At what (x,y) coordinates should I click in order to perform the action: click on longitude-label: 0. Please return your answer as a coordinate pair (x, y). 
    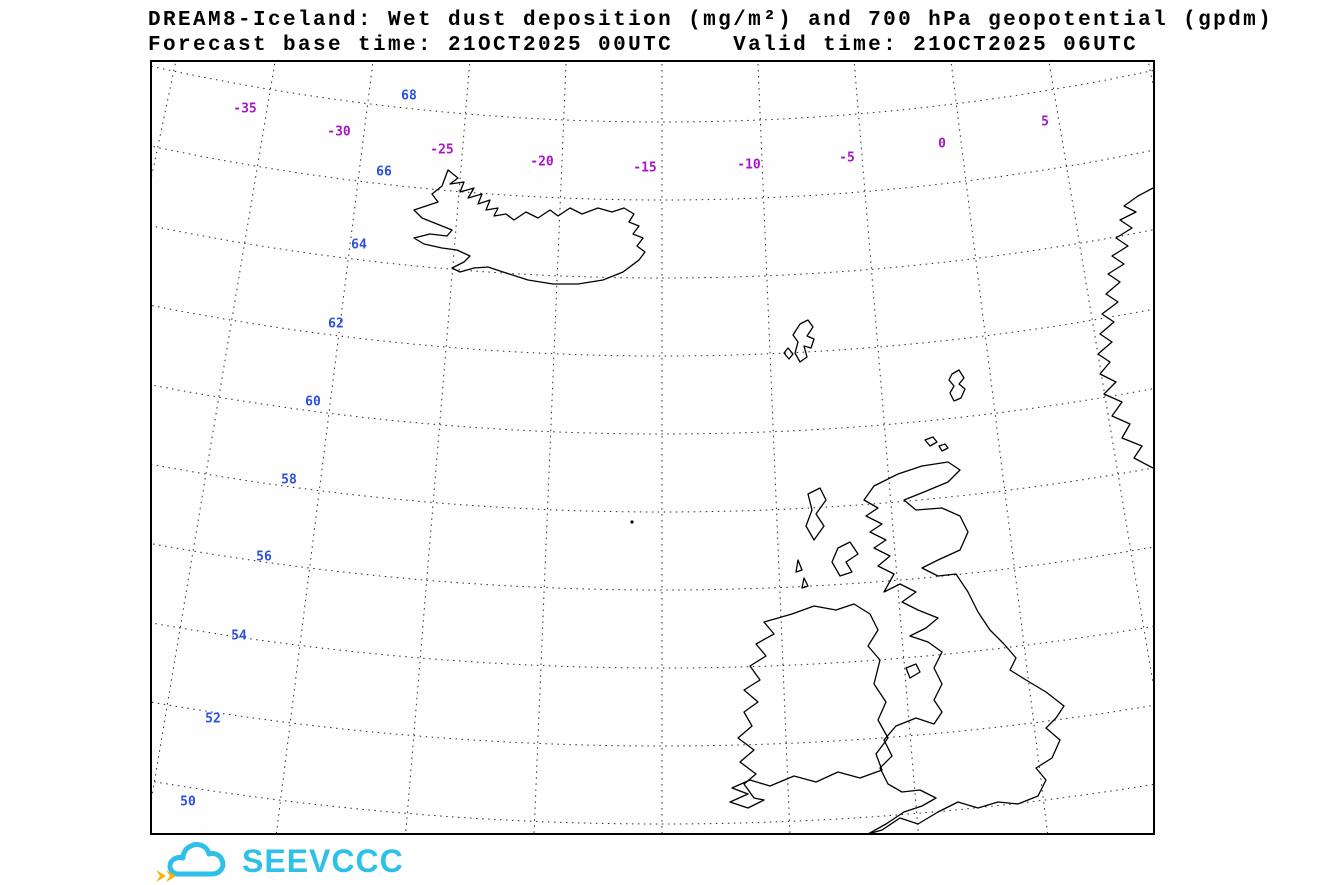
    Looking at the image, I should click on (942, 144).